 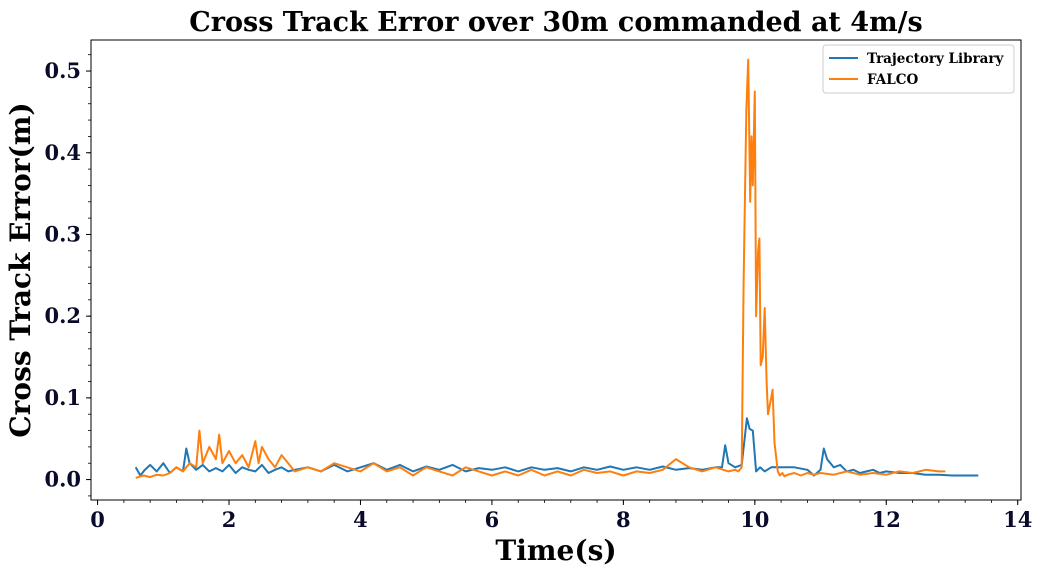 What do you see at coordinates (893, 80) in the screenshot?
I see `legend-label-1: FALCO` at bounding box center [893, 80].